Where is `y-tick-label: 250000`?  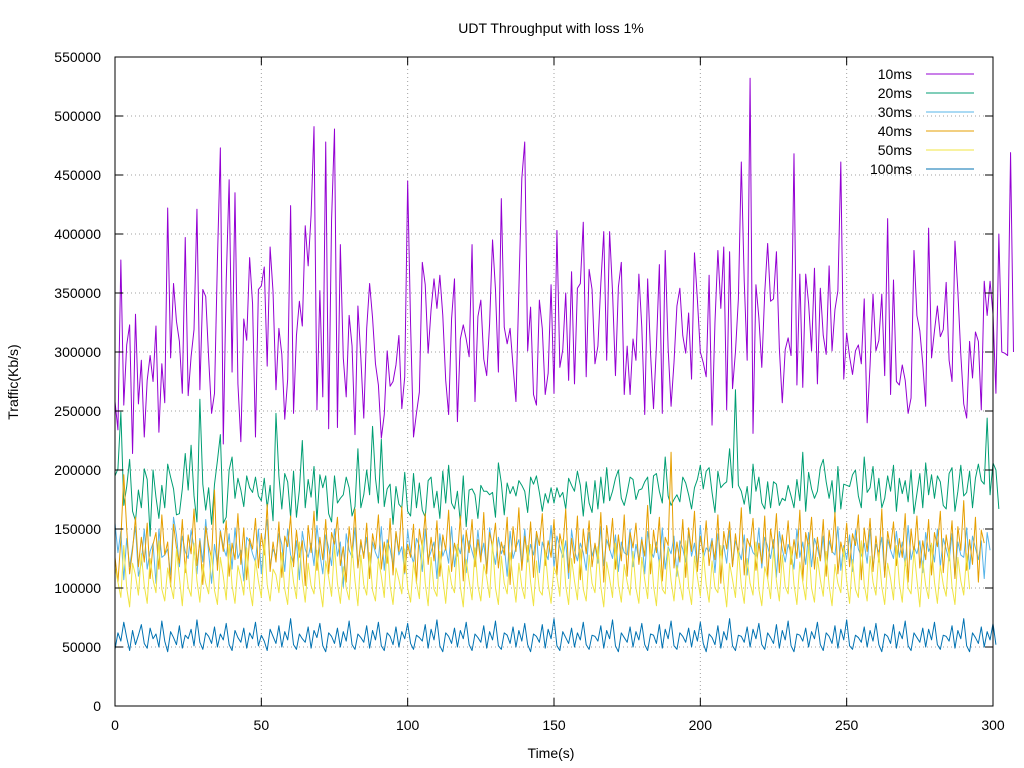
y-tick-label: 250000 is located at coordinates (77, 411).